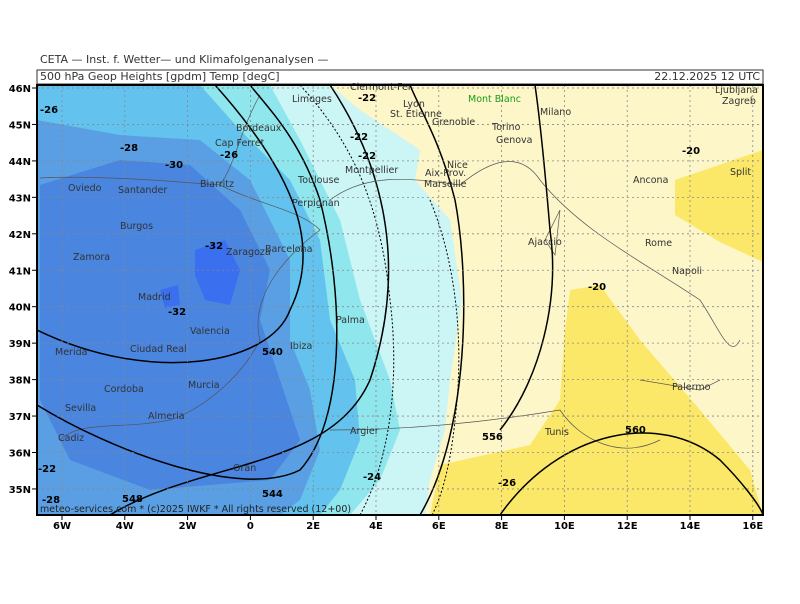 The image size is (800, 604). I want to click on city: Rome, so click(658, 243).